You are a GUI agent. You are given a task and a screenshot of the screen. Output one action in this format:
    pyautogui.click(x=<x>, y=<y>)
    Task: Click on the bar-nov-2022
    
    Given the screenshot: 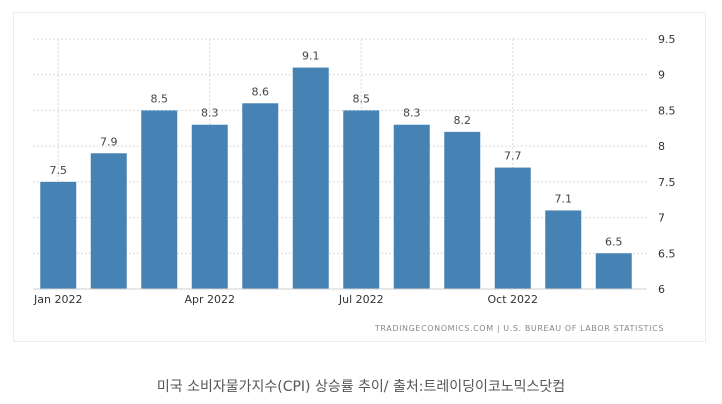 What is the action you would take?
    pyautogui.click(x=563, y=249)
    